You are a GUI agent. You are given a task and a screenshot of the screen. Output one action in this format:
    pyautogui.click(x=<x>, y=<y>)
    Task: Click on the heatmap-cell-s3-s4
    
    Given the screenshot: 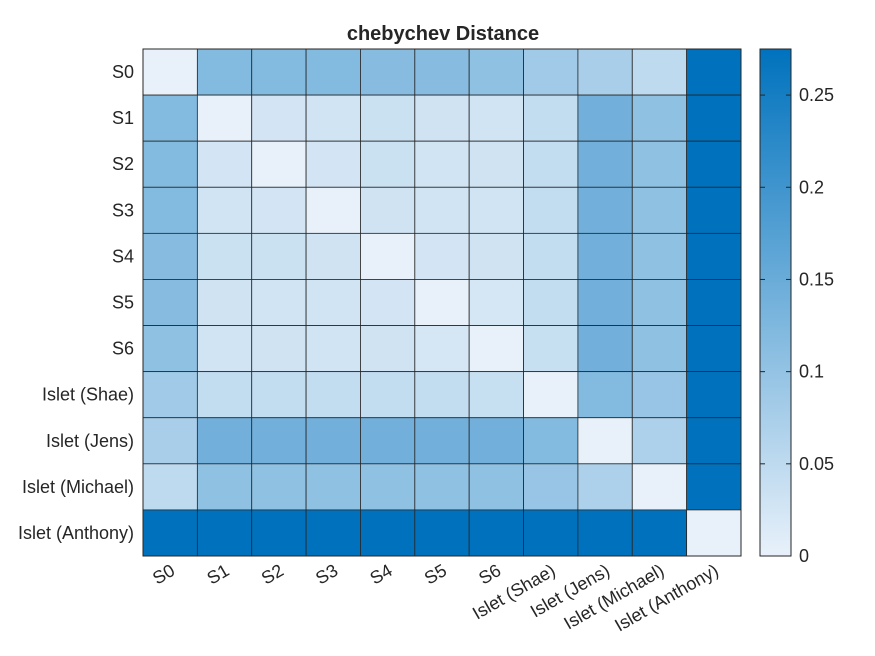 What is the action you would take?
    pyautogui.click(x=388, y=210)
    